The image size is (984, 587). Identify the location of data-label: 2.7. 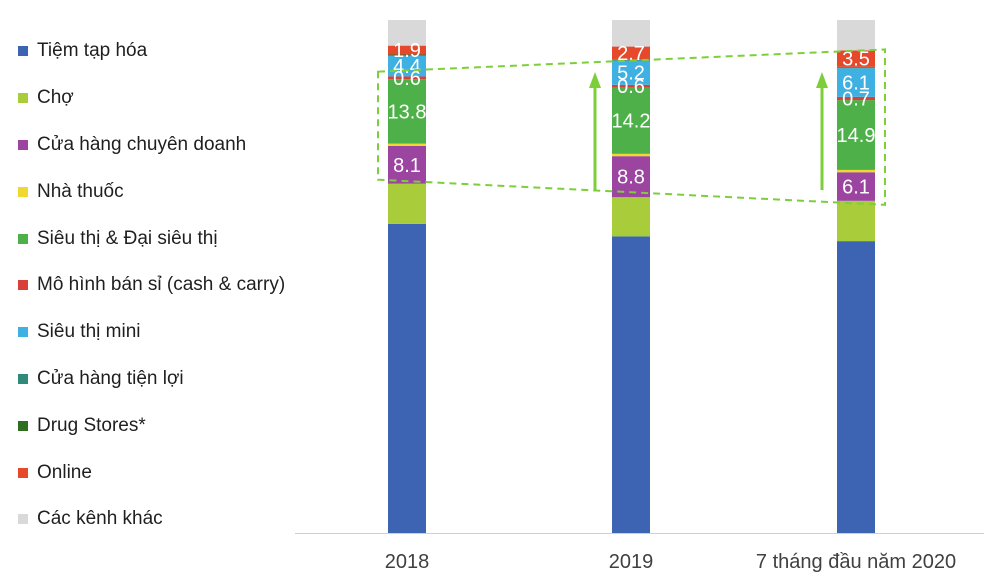
(631, 54).